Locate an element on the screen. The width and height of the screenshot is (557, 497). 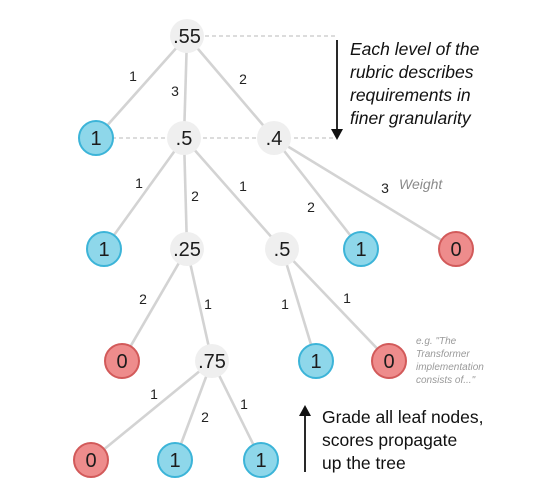
node-root: .55 is located at coordinates (187, 36).